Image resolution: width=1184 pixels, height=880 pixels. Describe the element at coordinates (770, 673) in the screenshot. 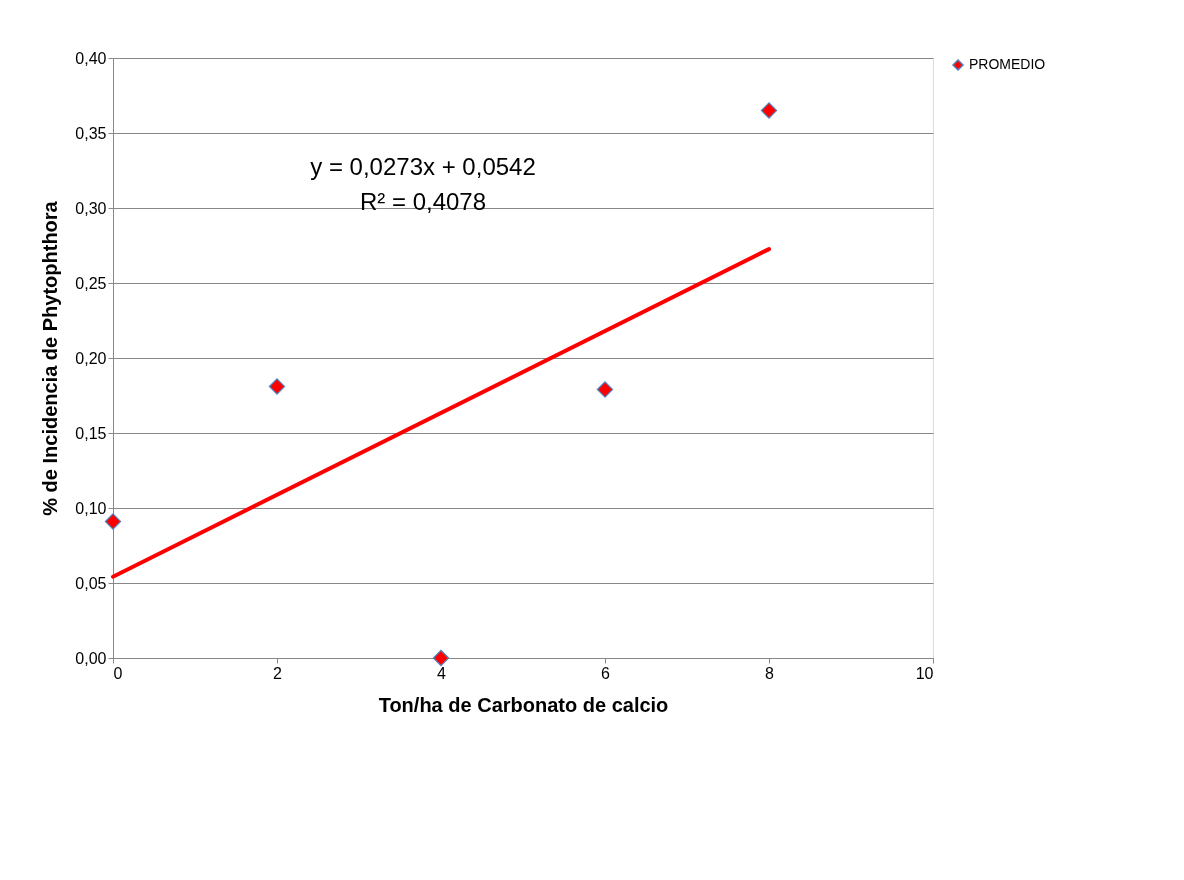

I see `x-tick-label: 8` at that location.